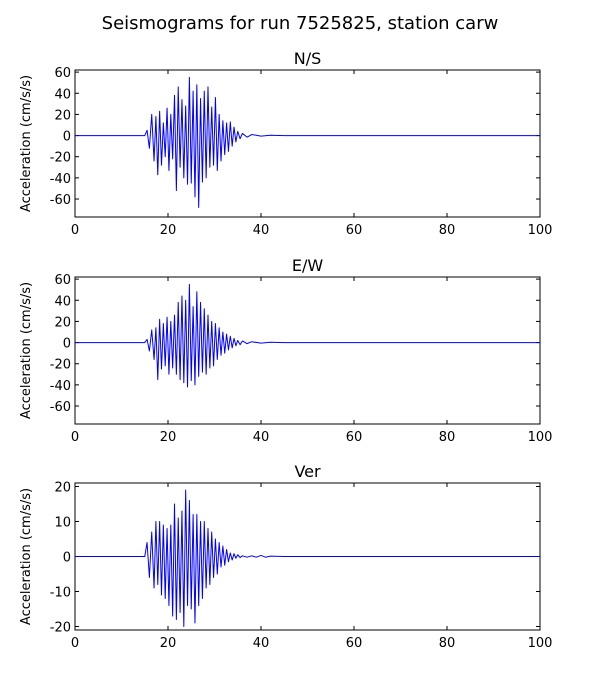  What do you see at coordinates (60, 593) in the screenshot?
I see `y-tick-label: -10` at bounding box center [60, 593].